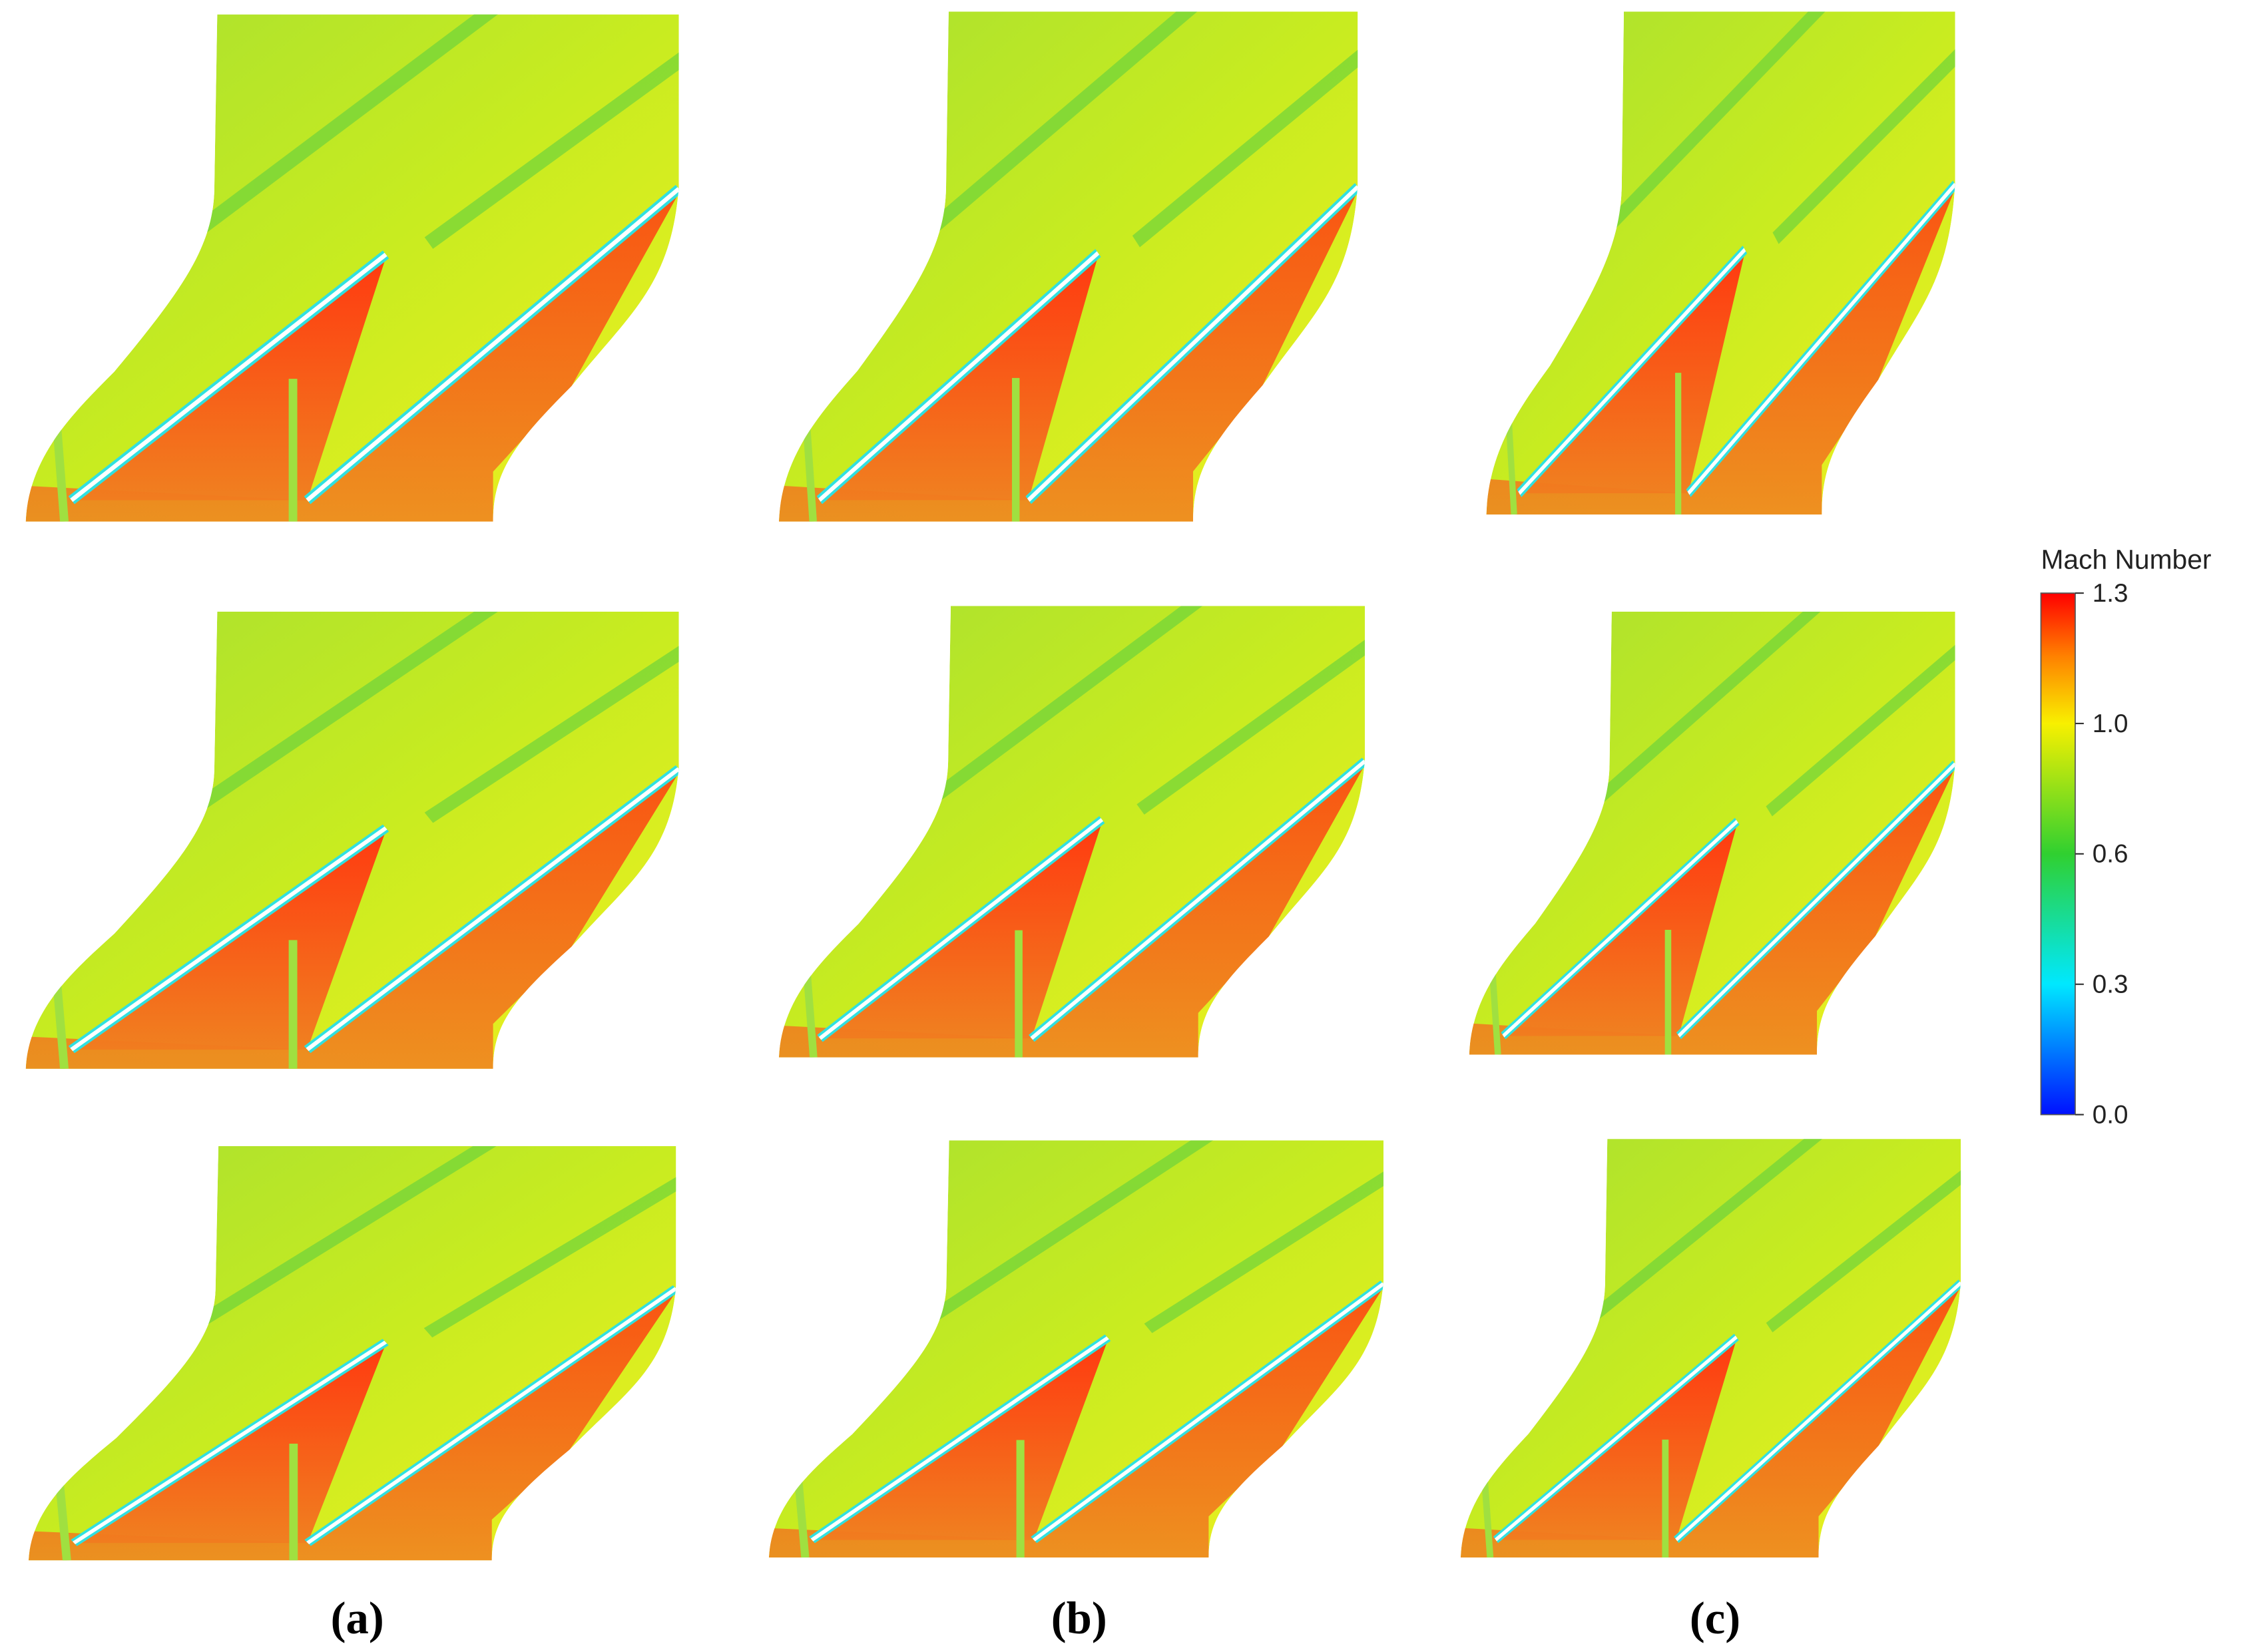 This screenshot has width=2241, height=1652. I want to click on colorbar-scale, so click(2058, 854).